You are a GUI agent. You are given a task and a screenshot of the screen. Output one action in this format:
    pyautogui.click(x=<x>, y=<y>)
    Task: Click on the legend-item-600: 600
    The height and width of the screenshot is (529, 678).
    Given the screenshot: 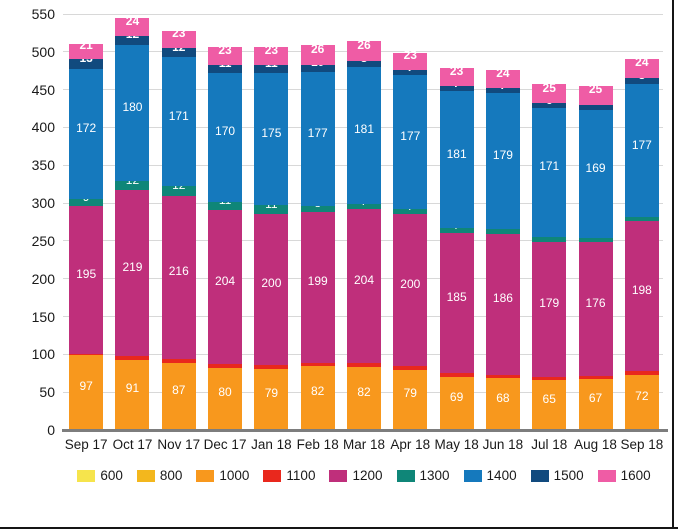 What is the action you would take?
    pyautogui.click(x=100, y=476)
    